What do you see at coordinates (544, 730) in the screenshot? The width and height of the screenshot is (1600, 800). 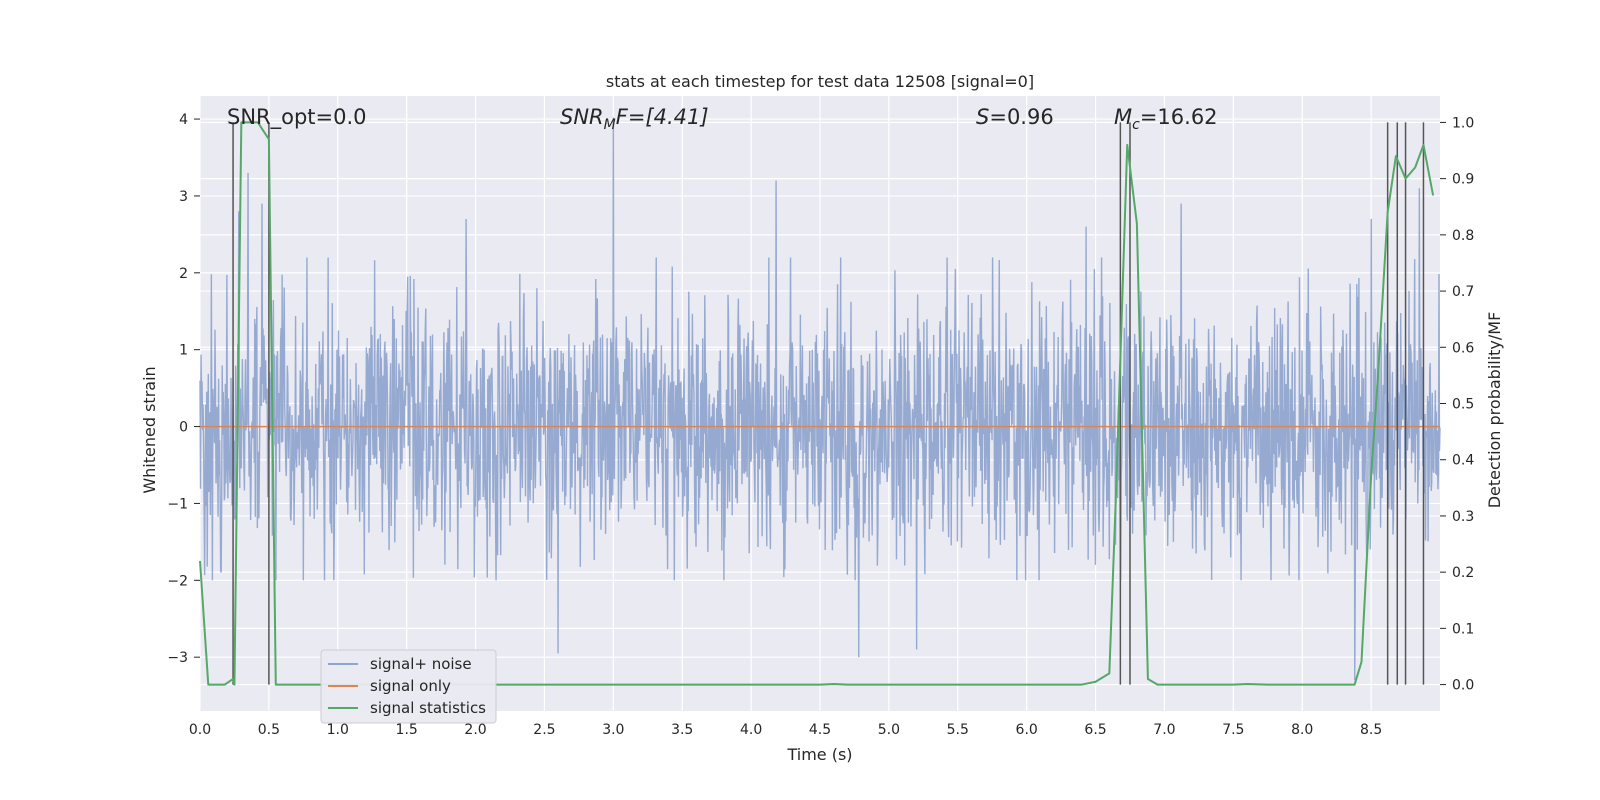 I see `x-tick-label-5: 2.5` at bounding box center [544, 730].